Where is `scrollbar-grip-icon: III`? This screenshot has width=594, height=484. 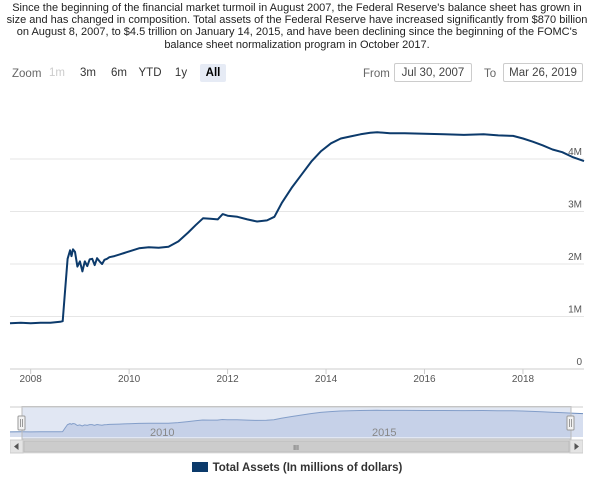
scrollbar-grip-icon: III is located at coordinates (296, 448).